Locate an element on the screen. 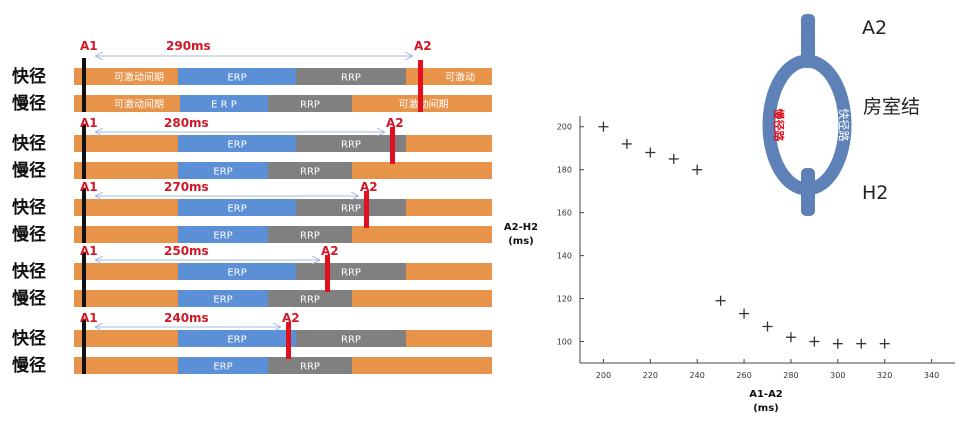 The height and width of the screenshot is (426, 970). y-tick-label: 120 is located at coordinates (564, 299).